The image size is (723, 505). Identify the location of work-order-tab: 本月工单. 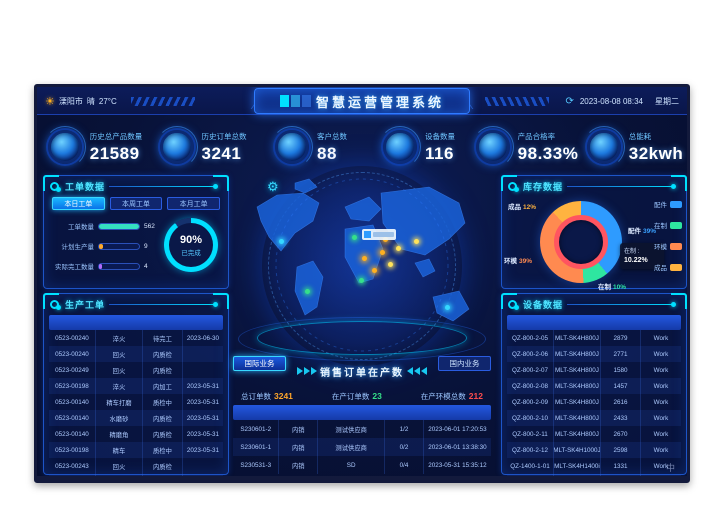
(194, 203).